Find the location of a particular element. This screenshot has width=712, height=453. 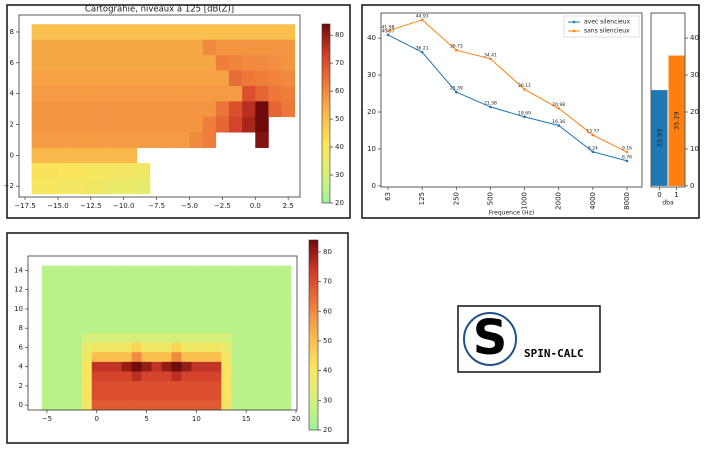

legend-marker is located at coordinates (574, 22).